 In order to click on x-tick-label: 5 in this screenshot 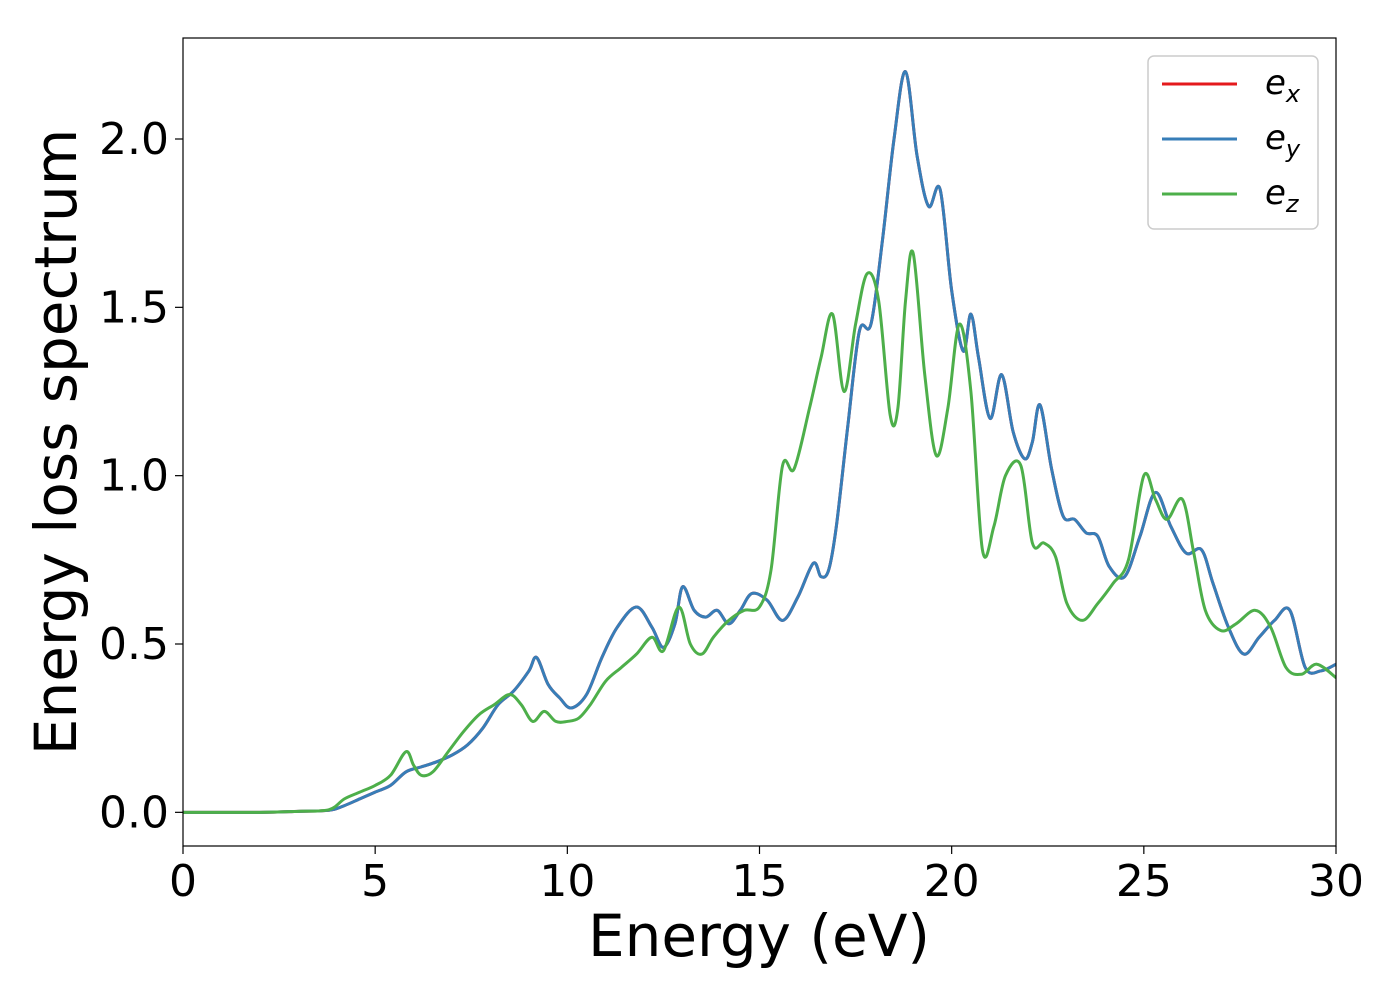, I will do `click(375, 881)`.